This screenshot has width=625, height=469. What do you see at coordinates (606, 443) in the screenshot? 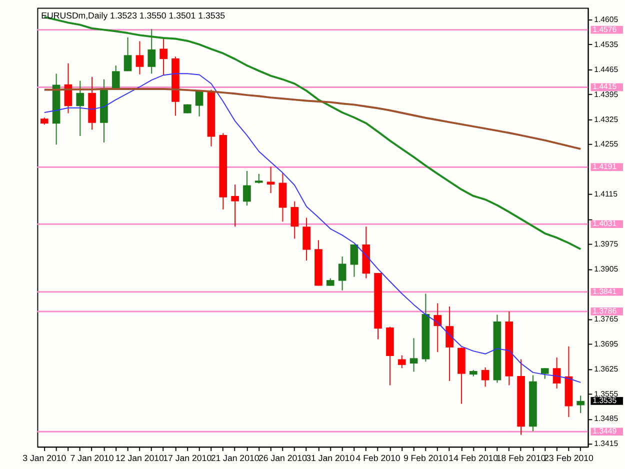
I see `y-tick-label: 1.3415` at bounding box center [606, 443].